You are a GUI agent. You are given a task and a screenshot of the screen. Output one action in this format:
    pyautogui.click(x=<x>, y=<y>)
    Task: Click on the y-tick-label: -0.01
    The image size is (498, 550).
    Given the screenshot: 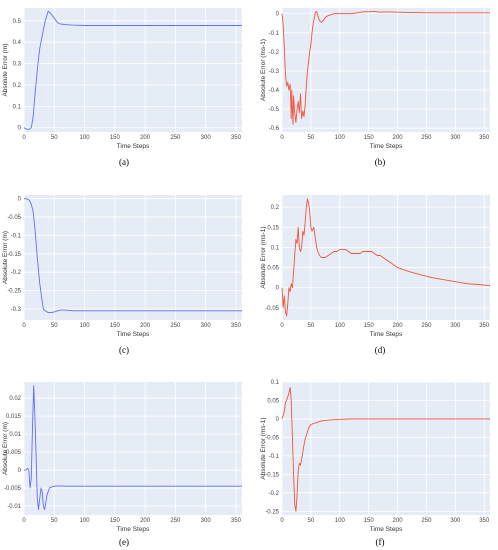 What is the action you would take?
    pyautogui.click(x=14, y=507)
    